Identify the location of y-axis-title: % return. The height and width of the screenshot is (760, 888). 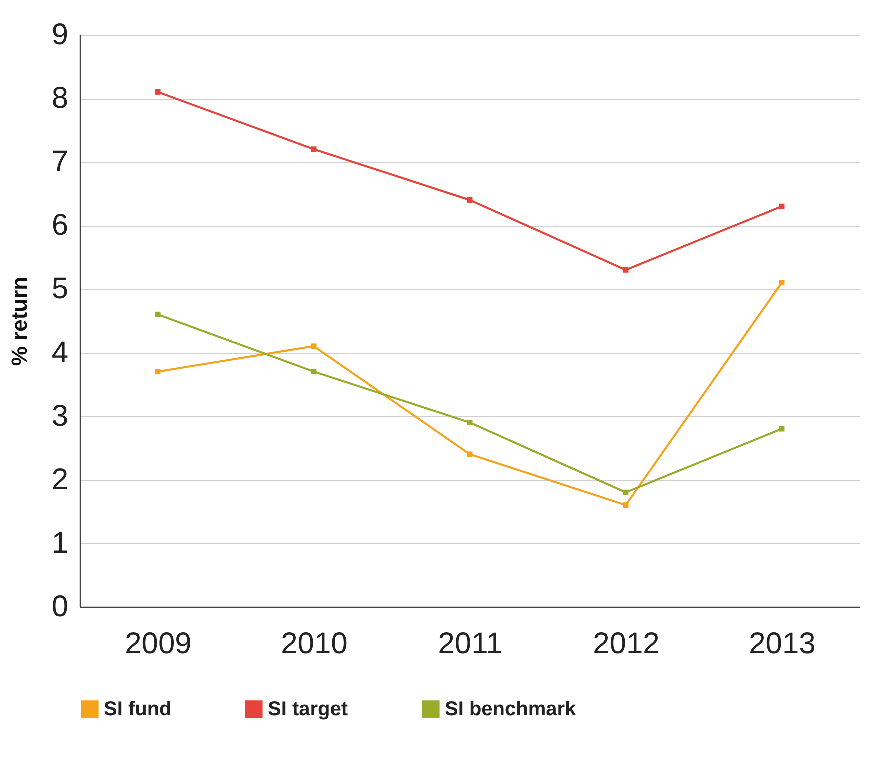
(19, 321).